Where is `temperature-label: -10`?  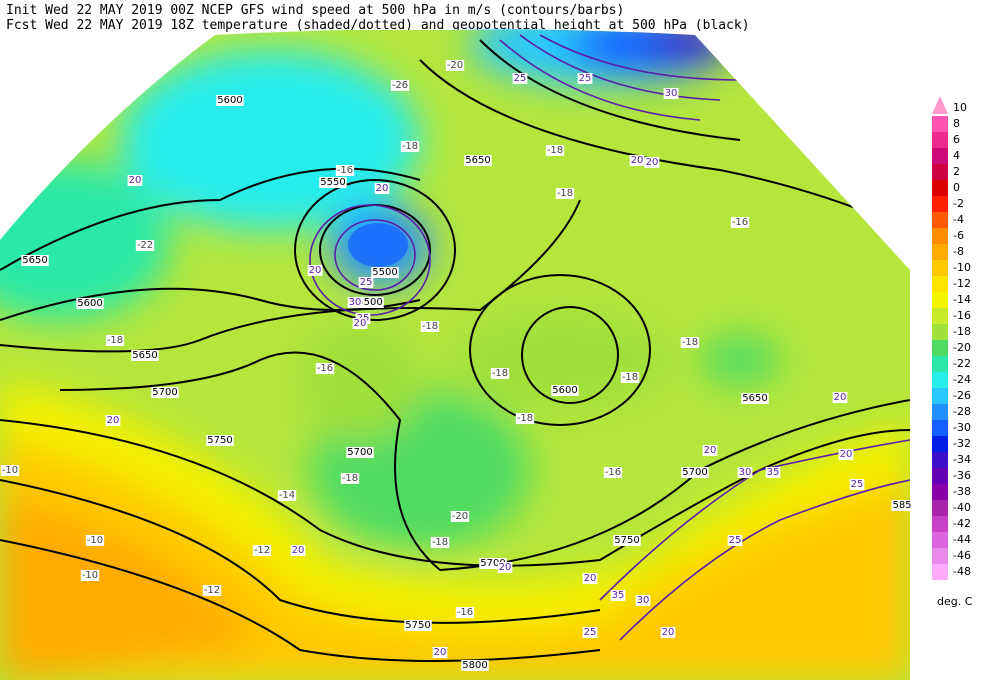 temperature-label: -10 is located at coordinates (10, 470).